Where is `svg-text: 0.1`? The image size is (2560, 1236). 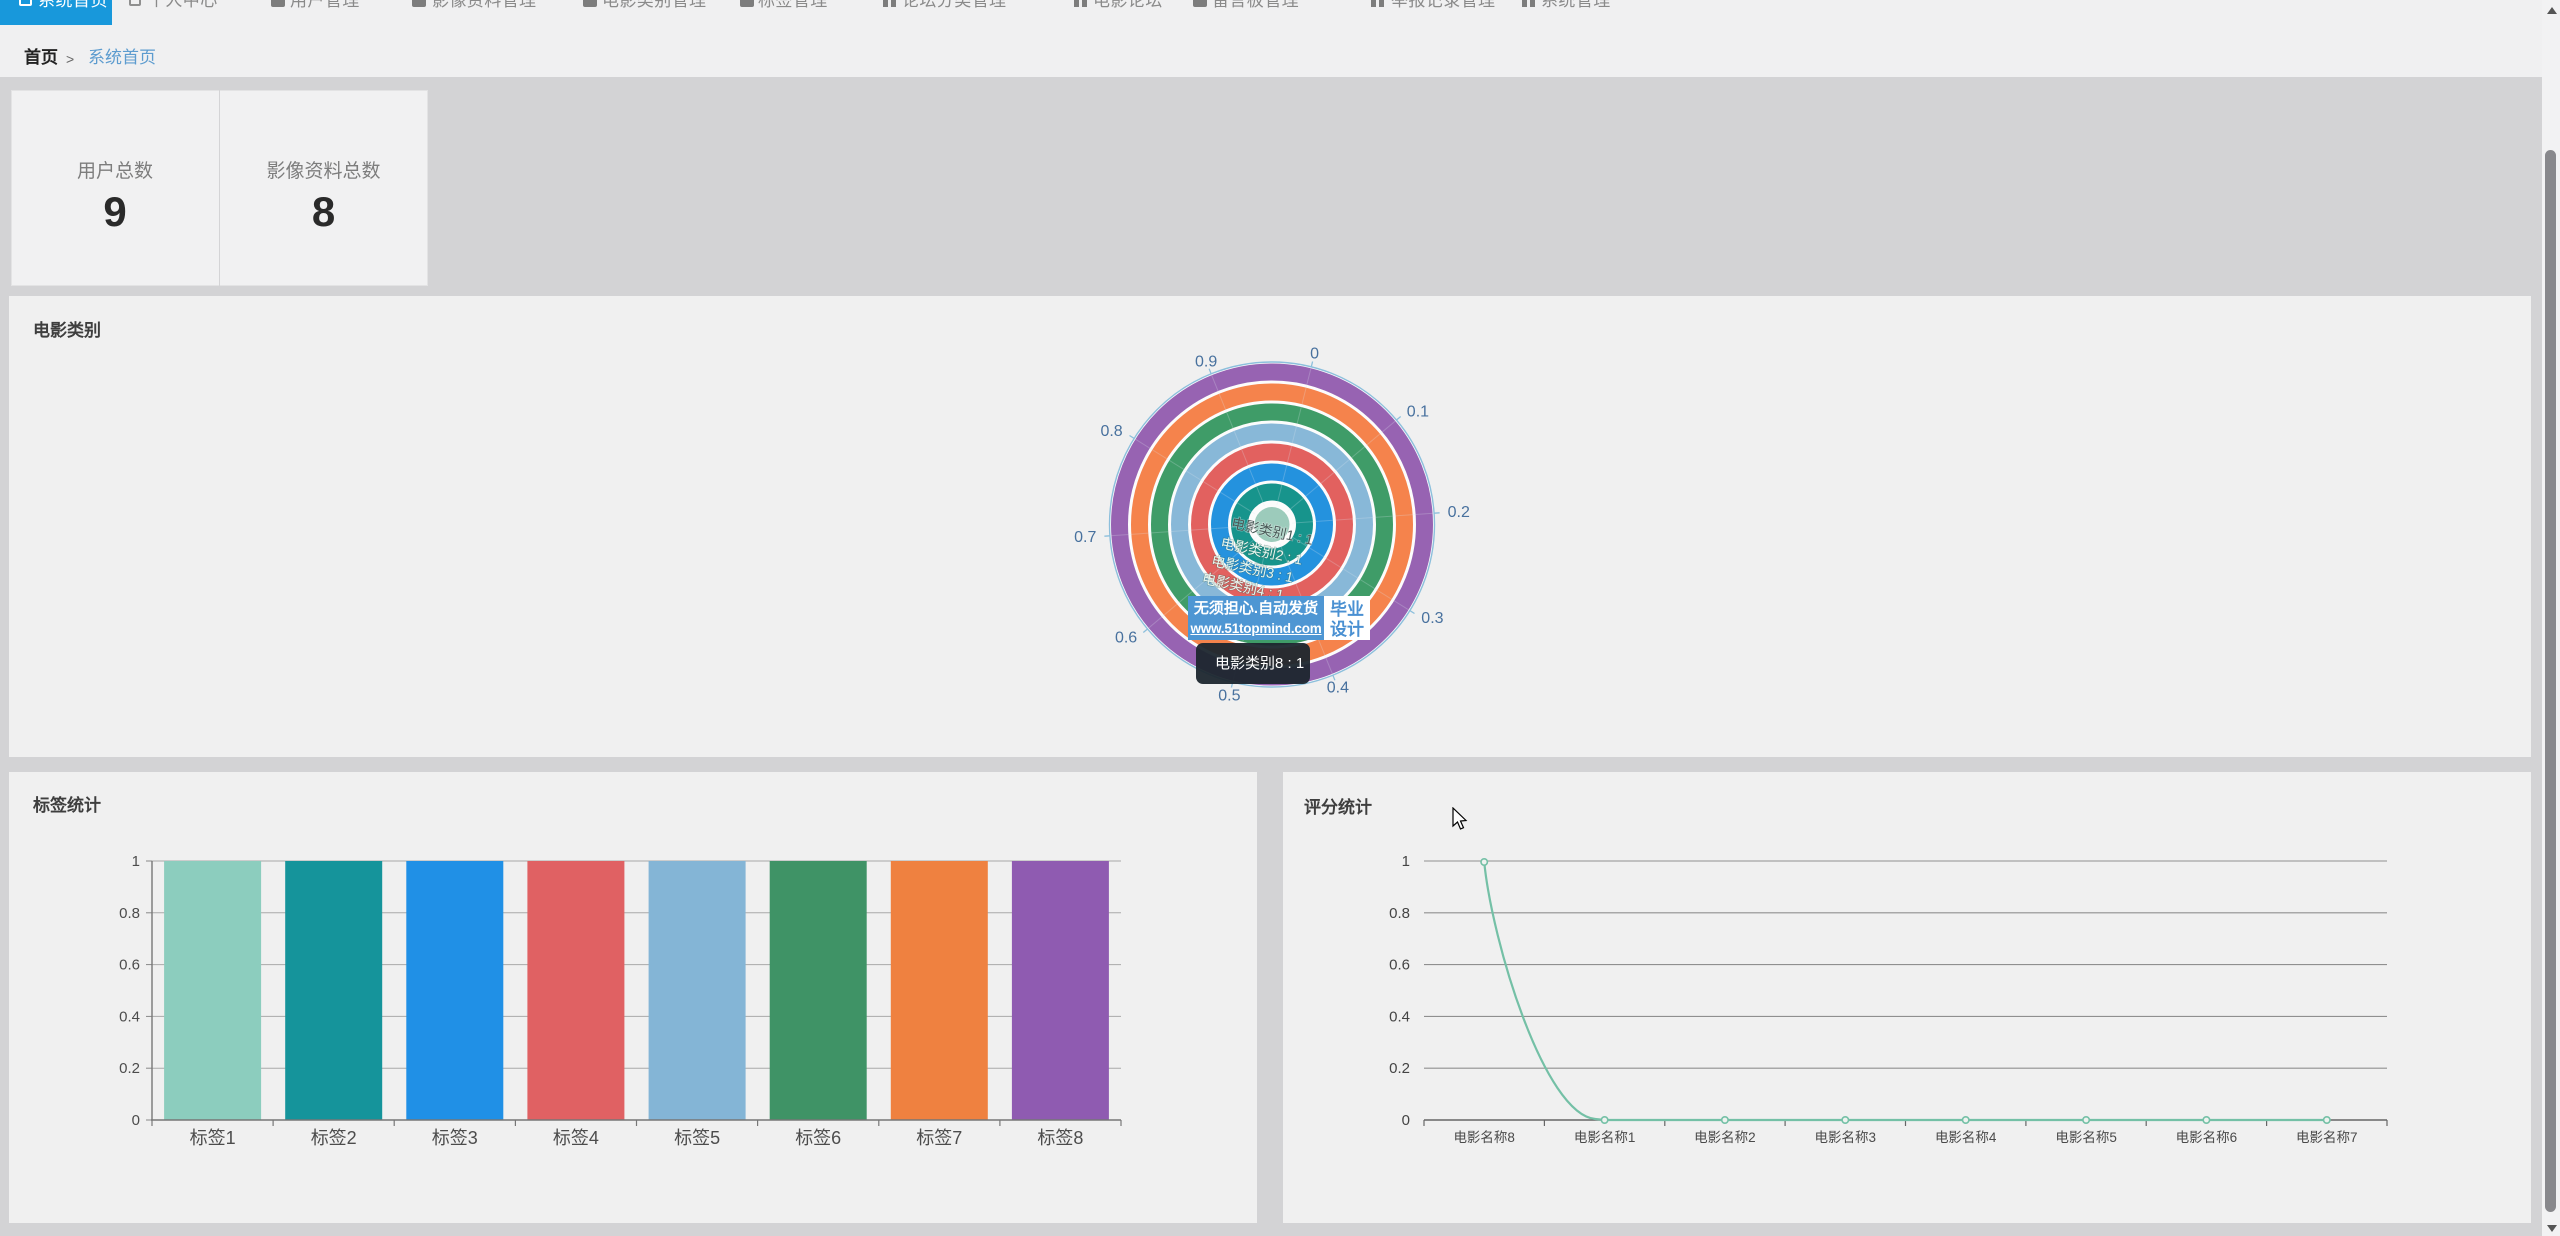
svg-text: 0.1 is located at coordinates (1418, 411).